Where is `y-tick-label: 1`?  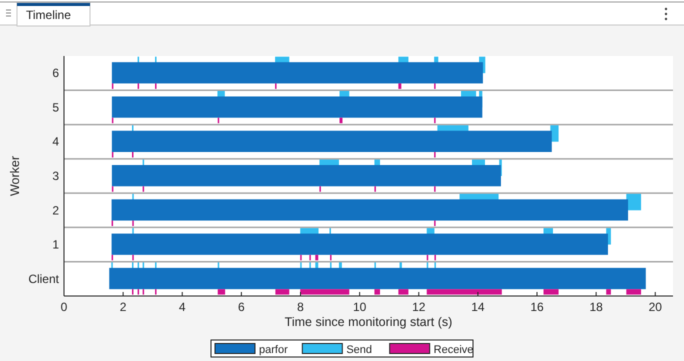 y-tick-label: 1 is located at coordinates (56, 245).